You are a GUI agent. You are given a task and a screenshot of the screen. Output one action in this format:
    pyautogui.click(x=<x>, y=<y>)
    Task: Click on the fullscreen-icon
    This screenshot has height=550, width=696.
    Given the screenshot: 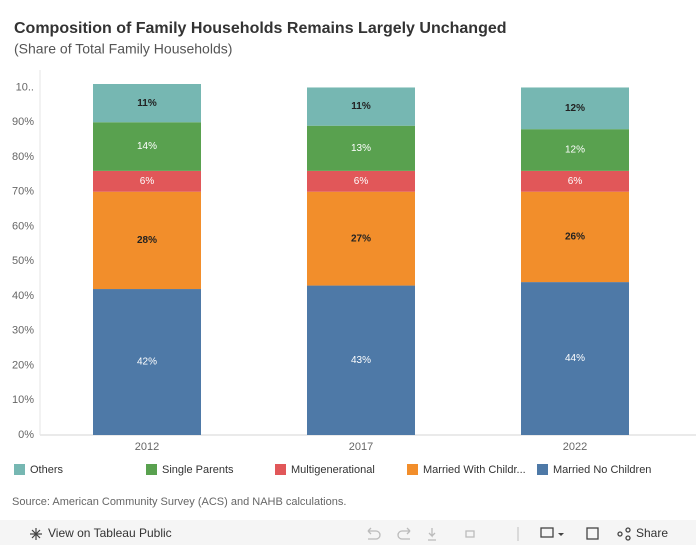 What is the action you would take?
    pyautogui.click(x=592, y=533)
    